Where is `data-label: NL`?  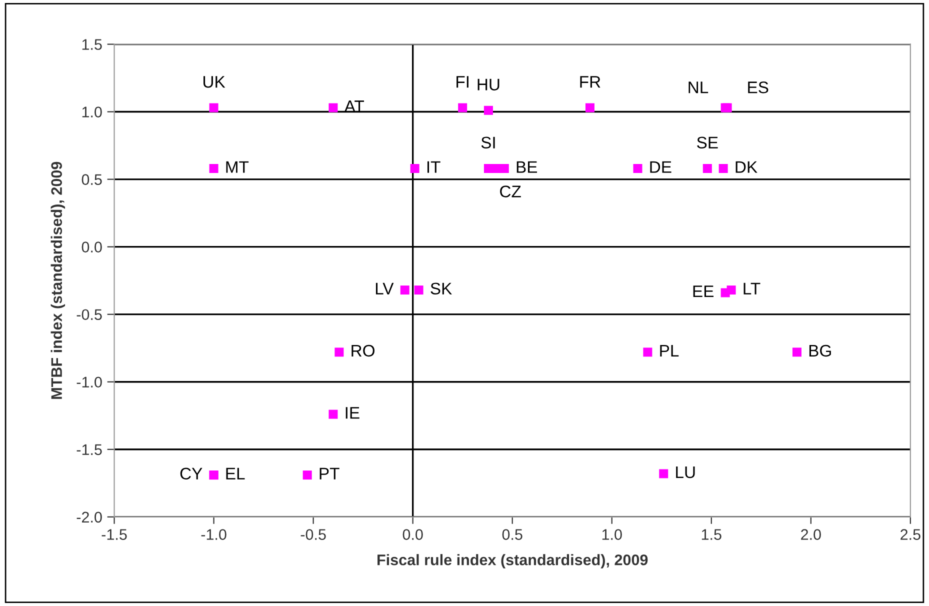 data-label: NL is located at coordinates (698, 88).